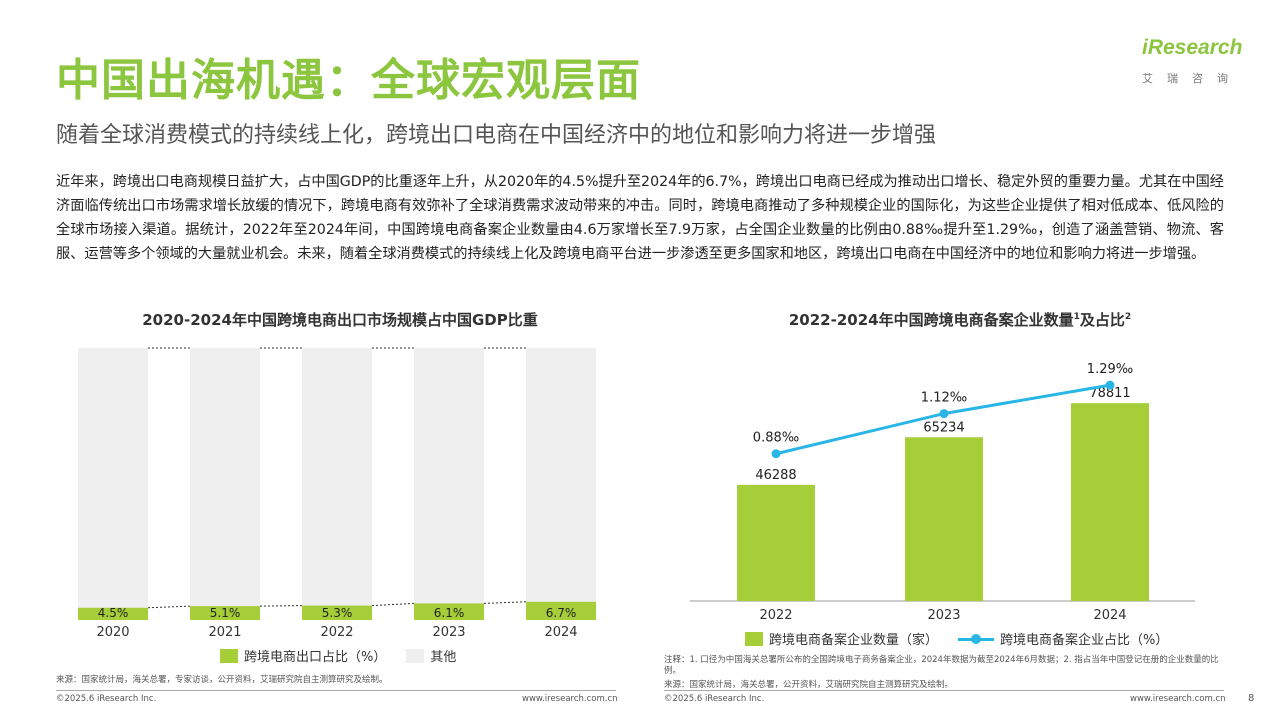  I want to click on chart2-title-main: 2022-2024年中国跨境电商备案企业数量, so click(931, 320).